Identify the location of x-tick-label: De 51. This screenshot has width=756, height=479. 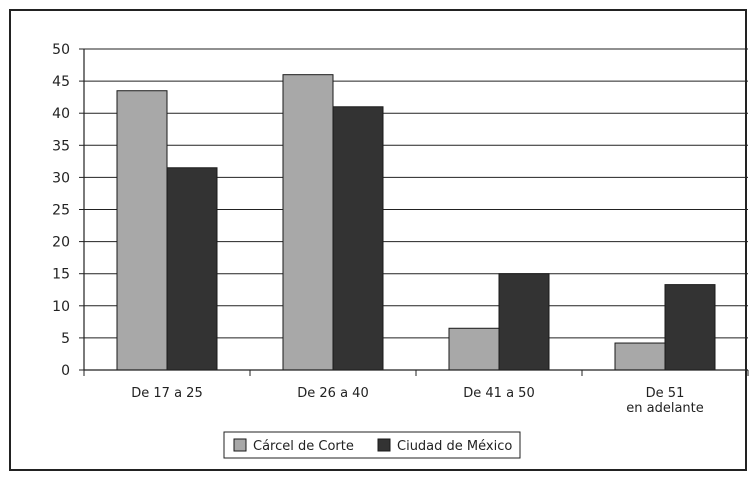
(665, 393).